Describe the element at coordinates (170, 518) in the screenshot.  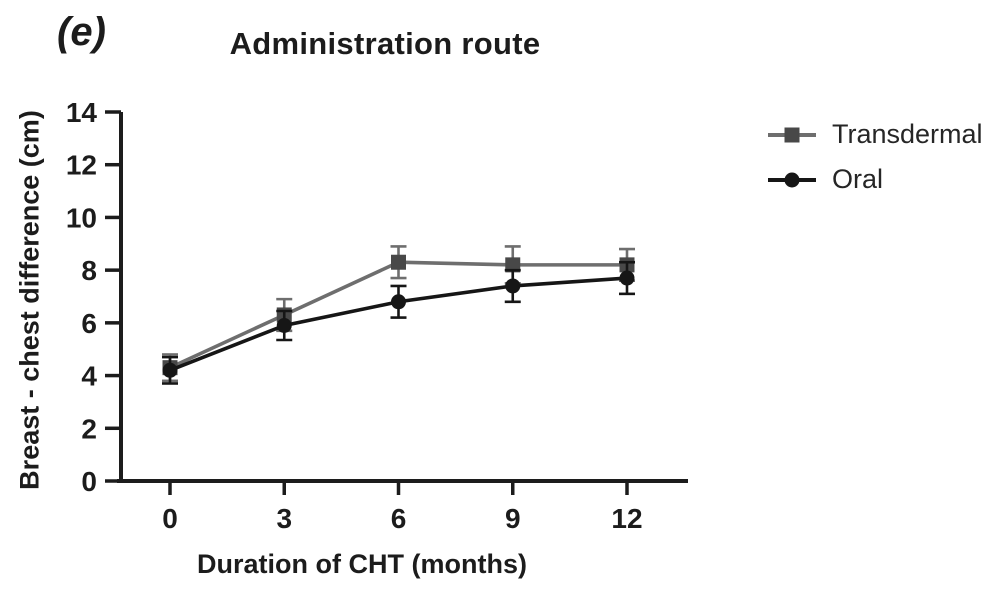
I see `x-tick-label: 0` at that location.